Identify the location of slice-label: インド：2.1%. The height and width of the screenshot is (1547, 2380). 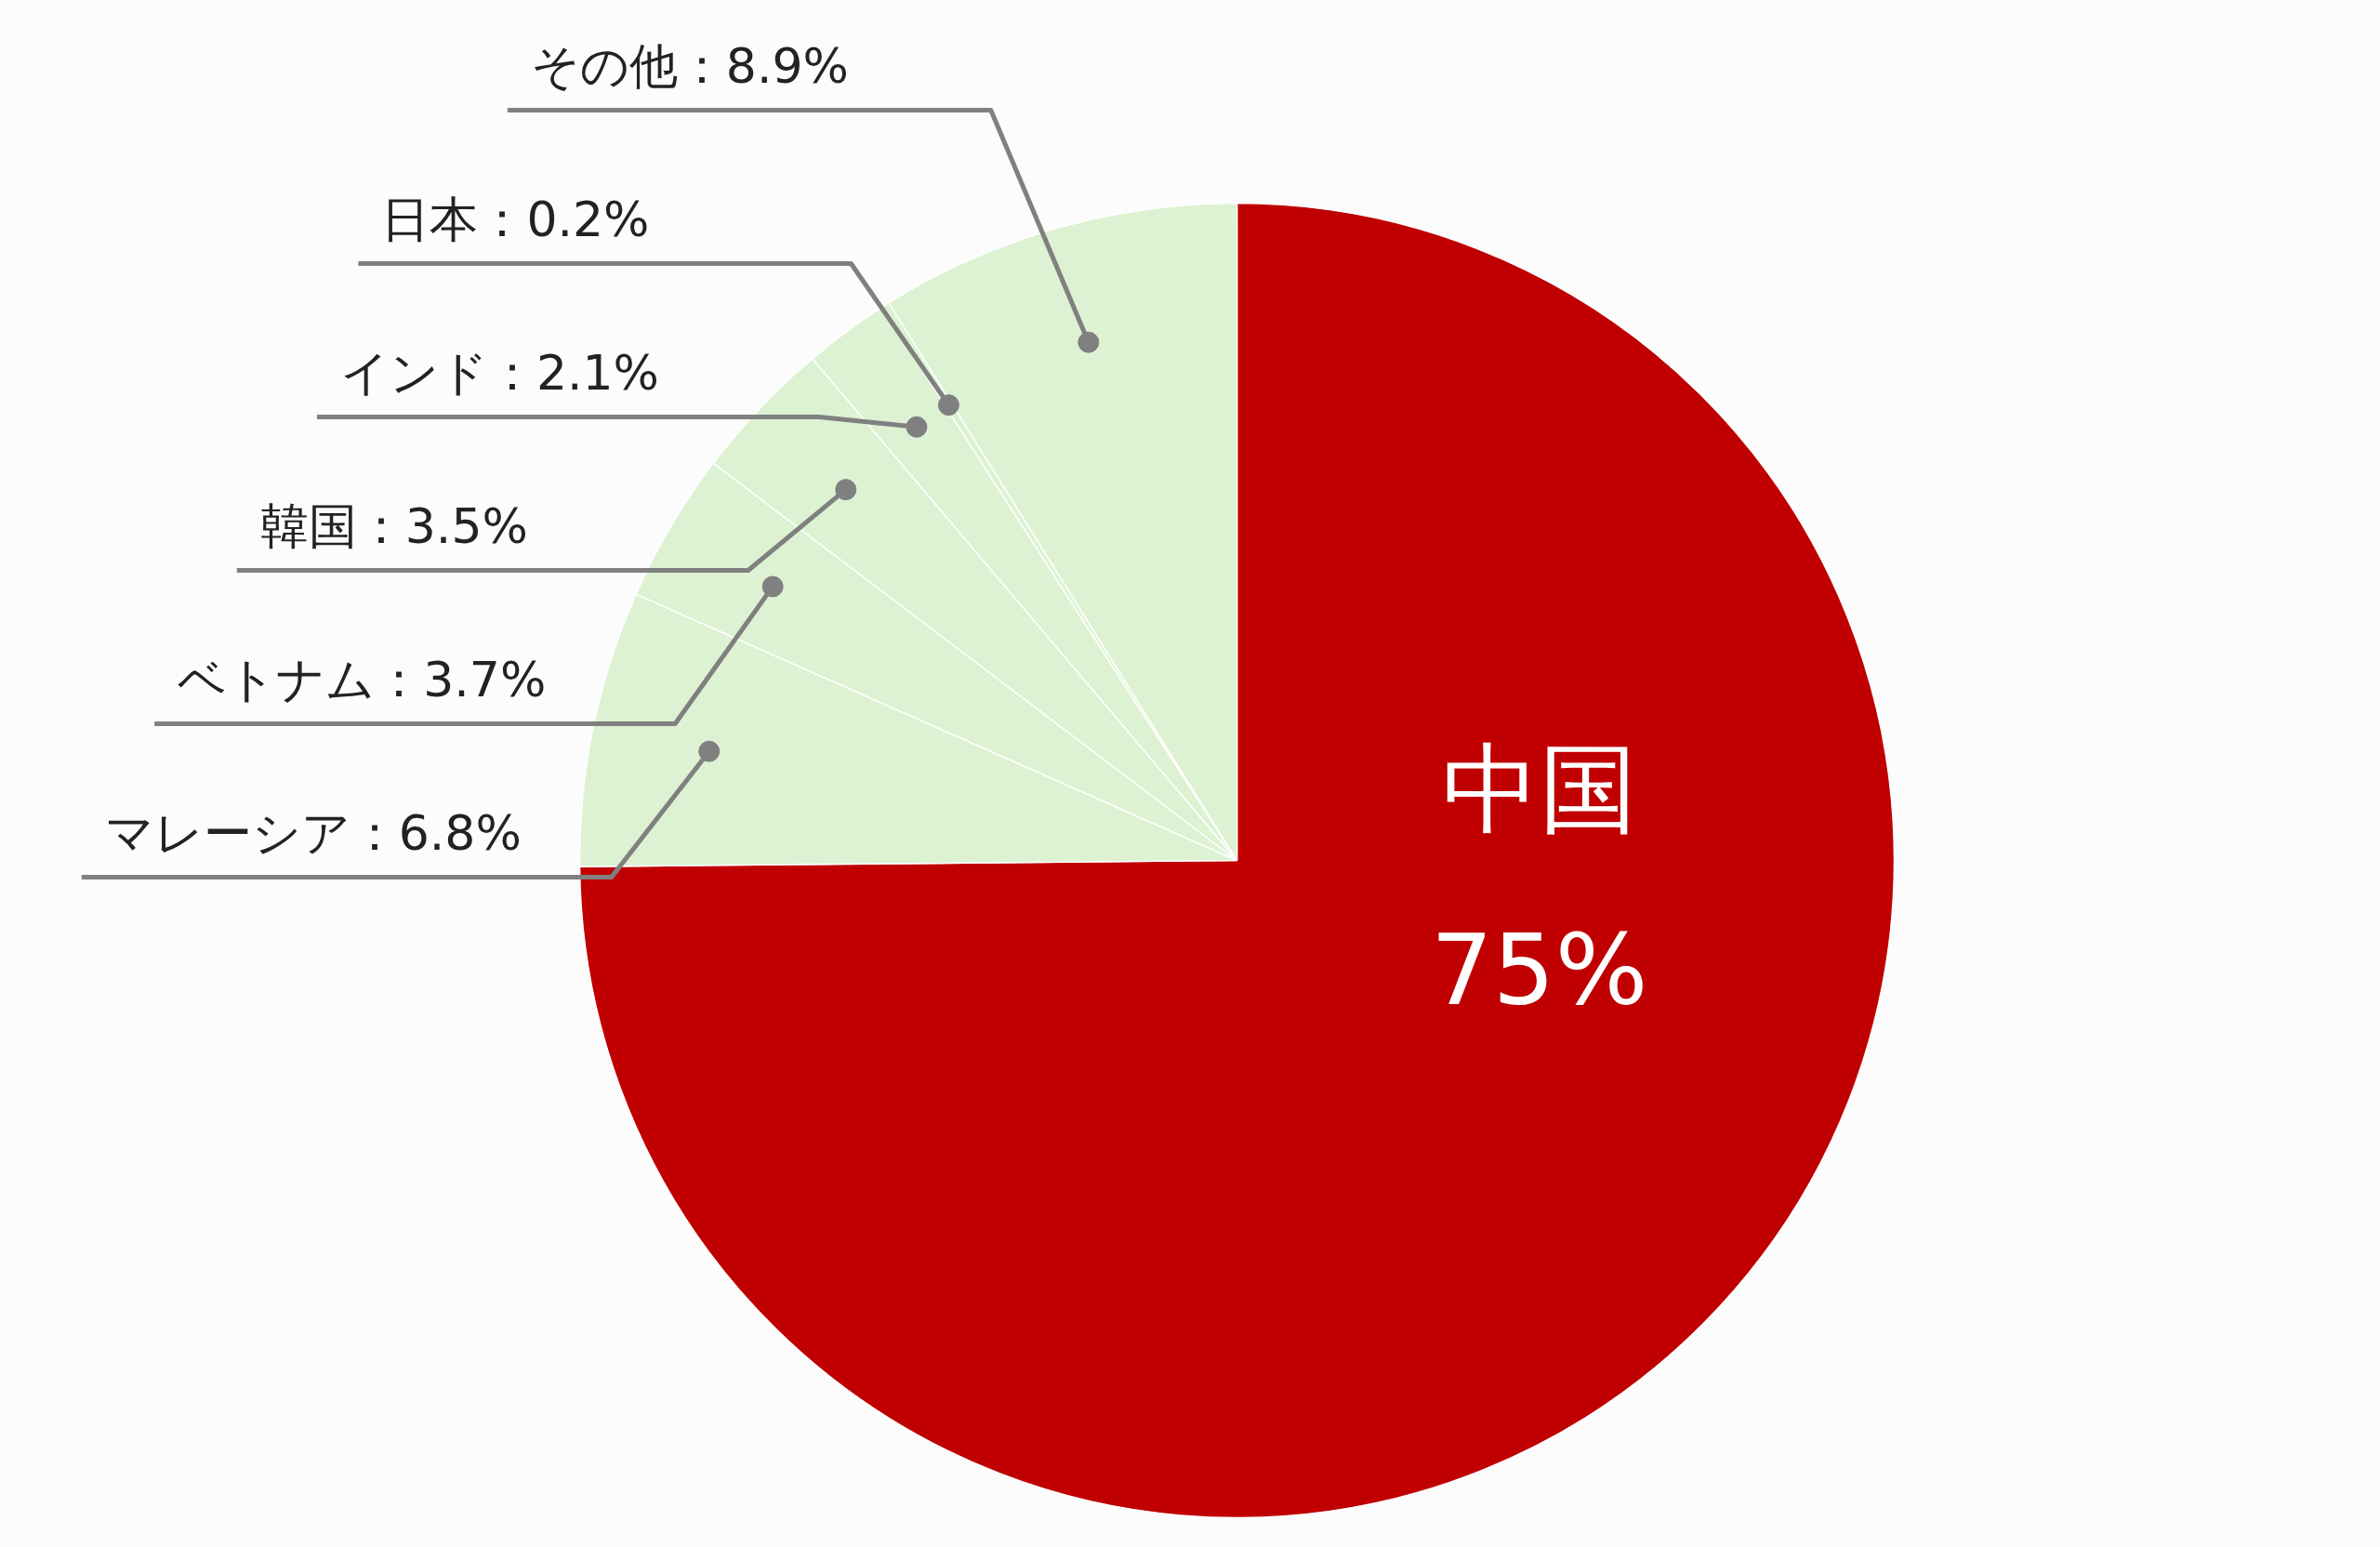
(499, 372).